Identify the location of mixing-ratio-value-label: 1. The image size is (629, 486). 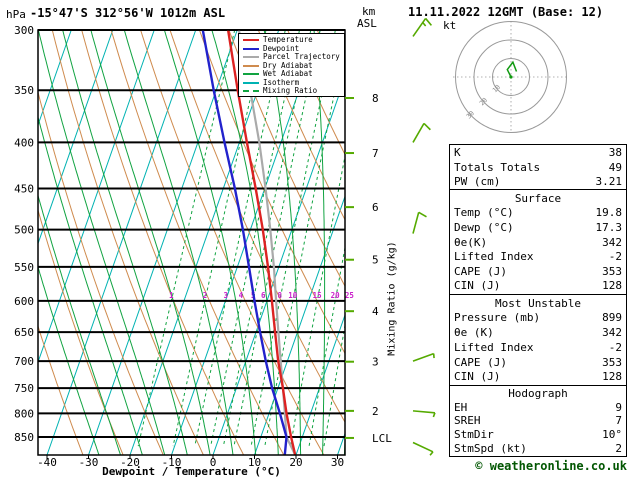
(171, 295).